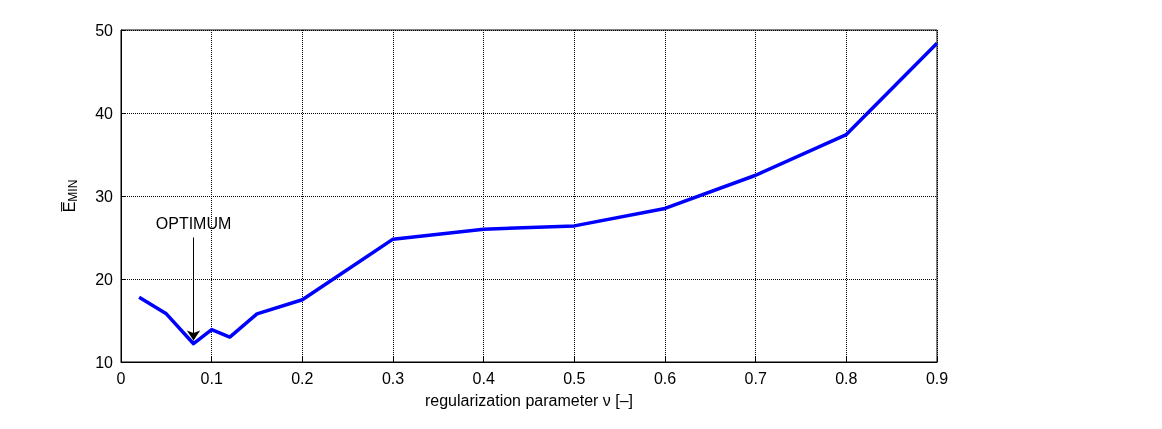 Image resolution: width=1162 pixels, height=429 pixels. What do you see at coordinates (937, 378) in the screenshot?
I see `x-tick-label: 0.9` at bounding box center [937, 378].